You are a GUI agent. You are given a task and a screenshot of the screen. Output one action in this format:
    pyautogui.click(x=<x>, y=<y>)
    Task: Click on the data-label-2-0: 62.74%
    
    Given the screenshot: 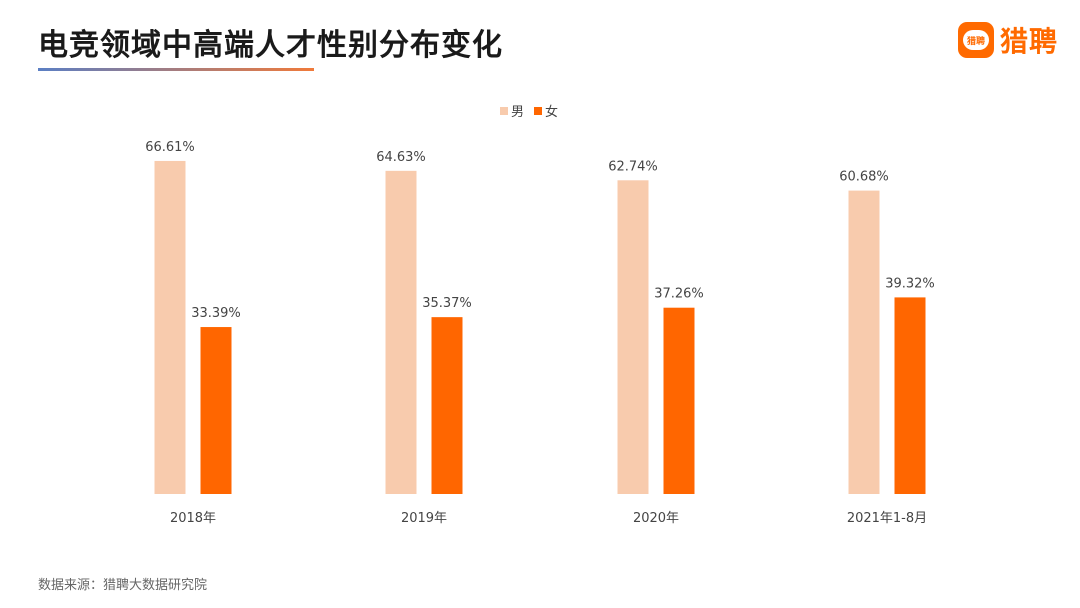 What is the action you would take?
    pyautogui.click(x=633, y=166)
    